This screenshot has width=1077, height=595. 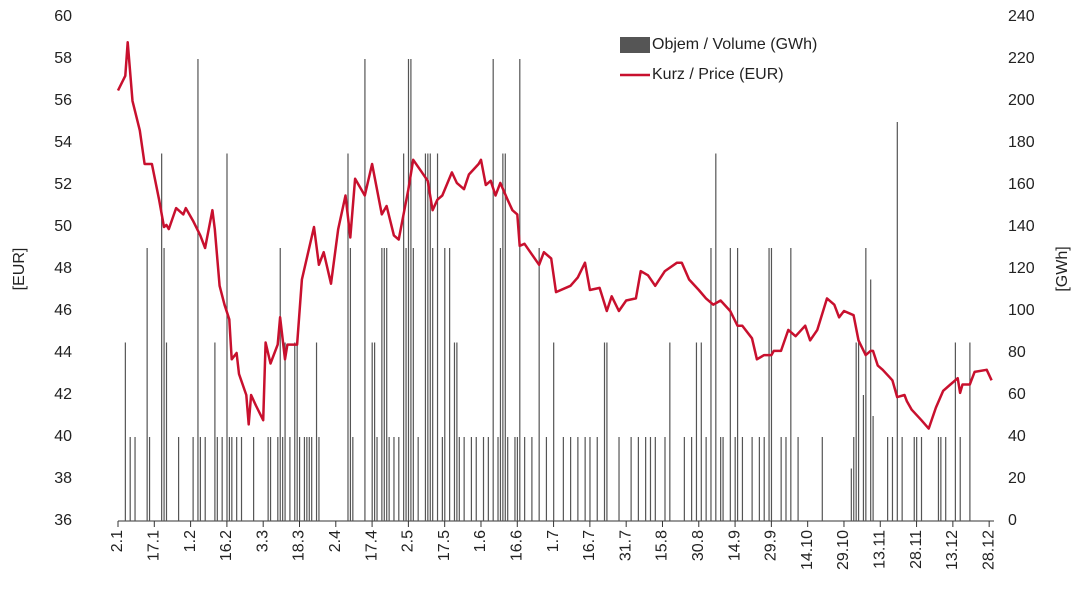 What do you see at coordinates (625, 545) in the screenshot?
I see `x-tick-label: 31.7` at bounding box center [625, 545].